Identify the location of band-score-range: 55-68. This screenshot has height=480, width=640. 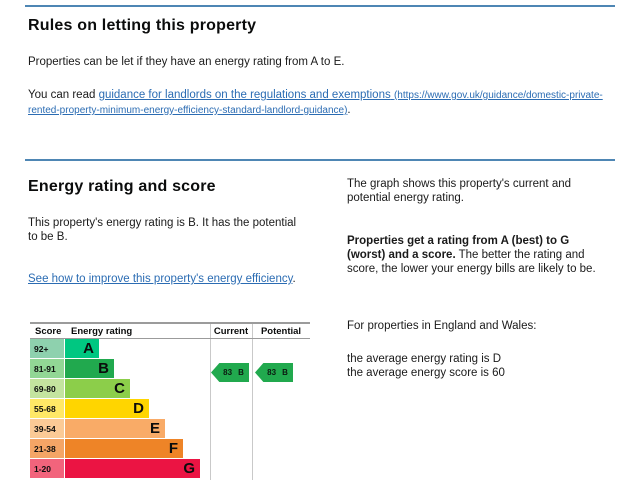
(47, 408).